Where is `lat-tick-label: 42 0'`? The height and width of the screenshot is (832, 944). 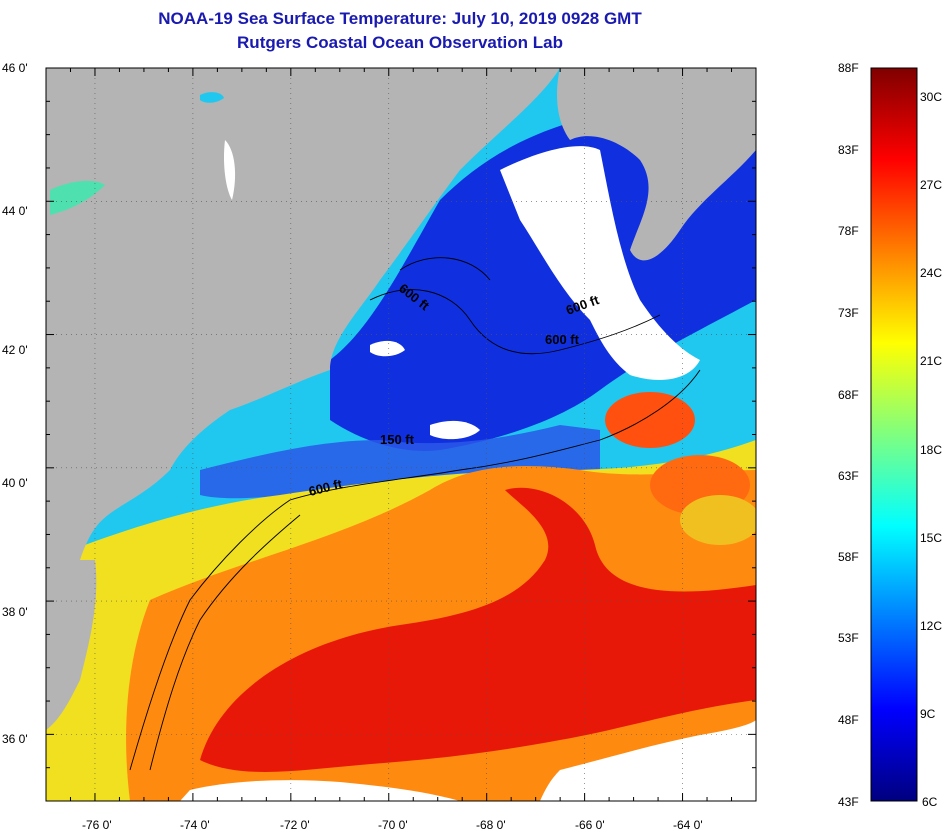
lat-tick-label: 42 0' is located at coordinates (15, 350).